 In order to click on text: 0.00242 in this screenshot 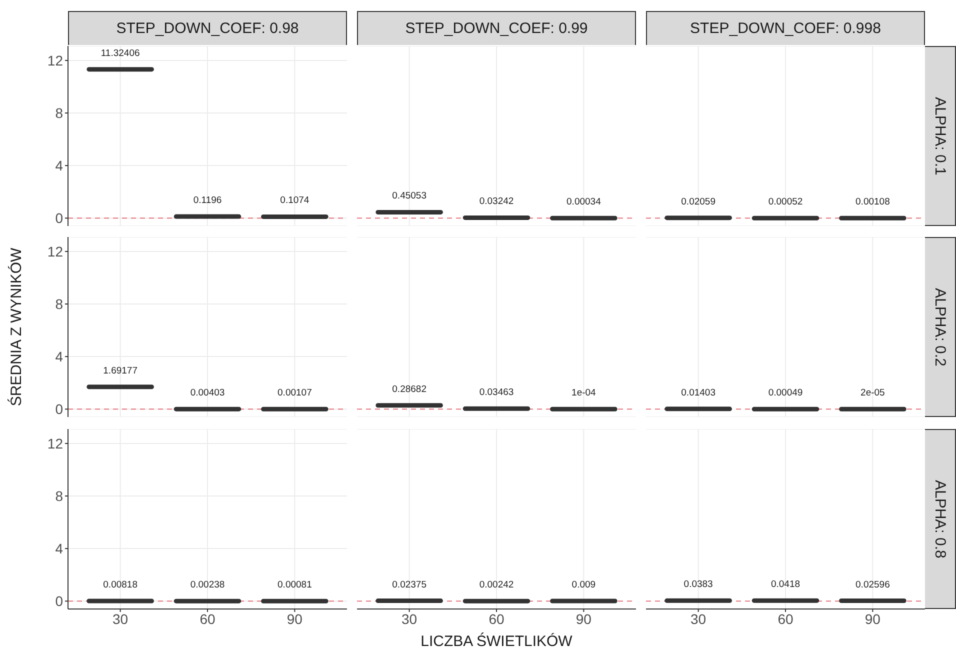, I will do `click(496, 585)`.